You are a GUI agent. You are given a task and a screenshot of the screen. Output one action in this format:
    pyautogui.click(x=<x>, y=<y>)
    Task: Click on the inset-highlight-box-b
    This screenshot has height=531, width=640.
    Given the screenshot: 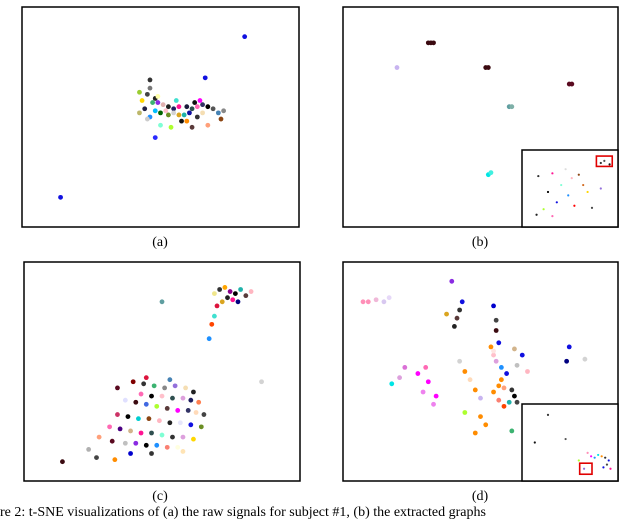 What is the action you would take?
    pyautogui.click(x=604, y=161)
    